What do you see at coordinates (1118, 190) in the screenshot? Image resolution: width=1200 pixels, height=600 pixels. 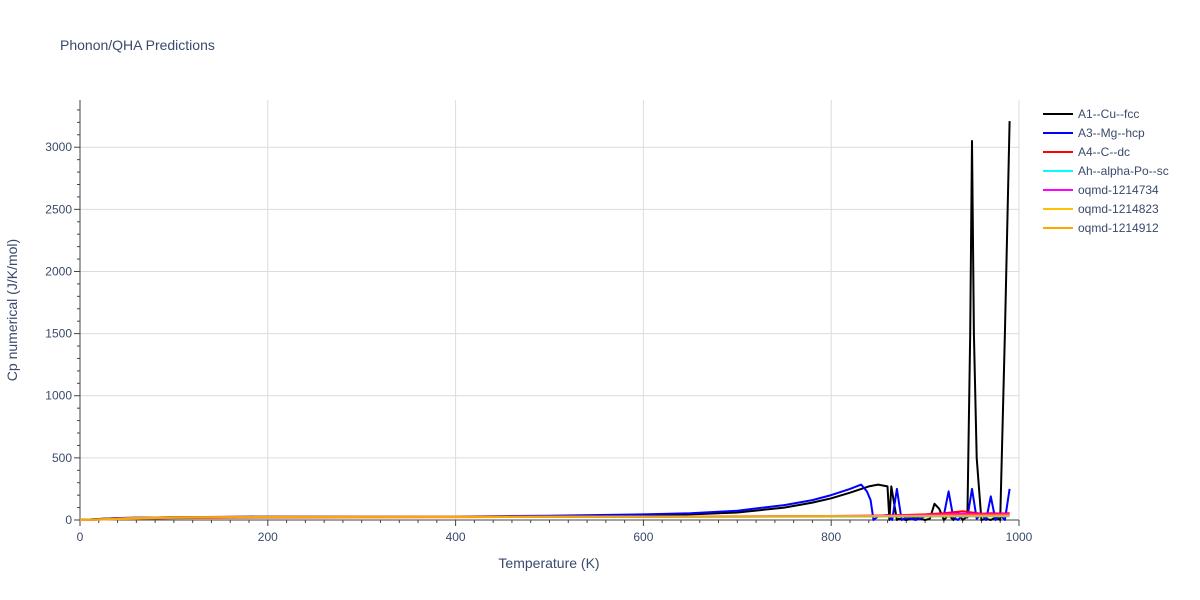 I see `legend-label: oqmd-1214734` at bounding box center [1118, 190].